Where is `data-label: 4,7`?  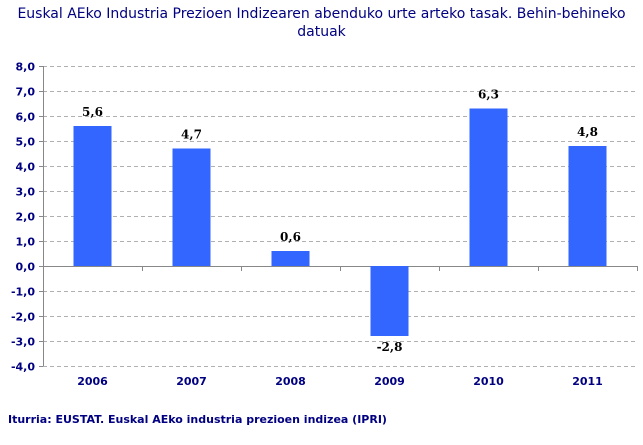
data-label: 4,7 is located at coordinates (191, 135).